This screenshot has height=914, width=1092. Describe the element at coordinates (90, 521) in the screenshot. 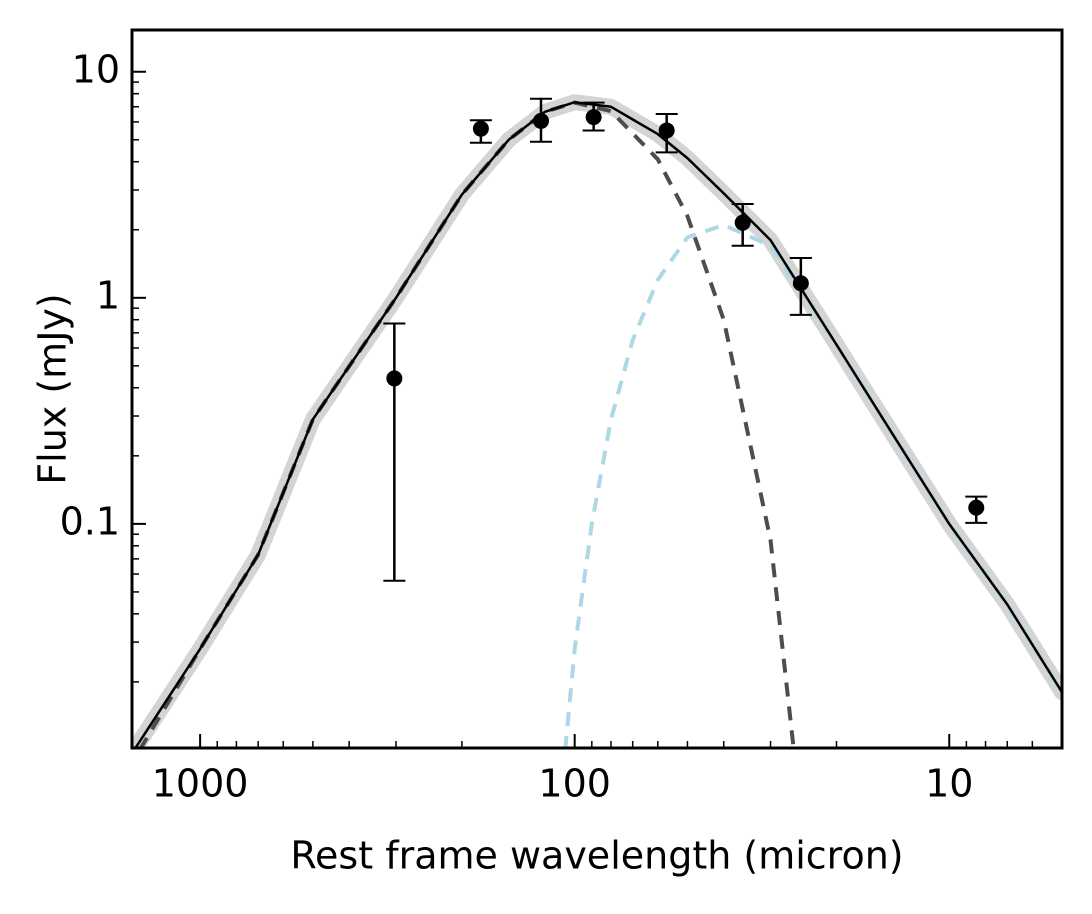

I see `y-tick-label: 0.1` at that location.